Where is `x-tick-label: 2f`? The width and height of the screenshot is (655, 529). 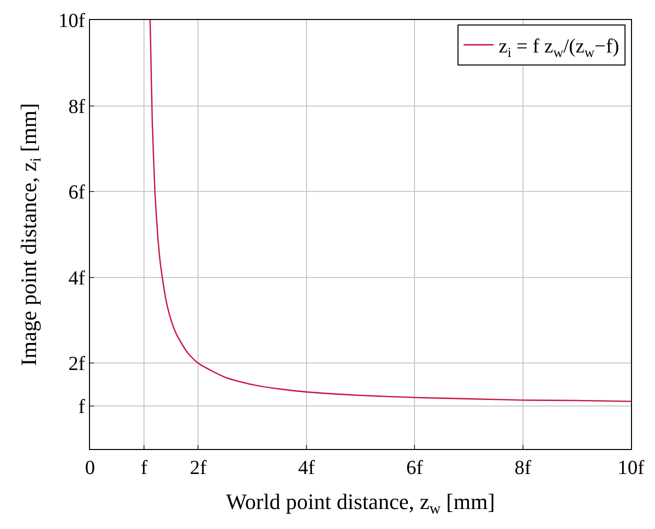
x-tick-label: 2f is located at coordinates (198, 468).